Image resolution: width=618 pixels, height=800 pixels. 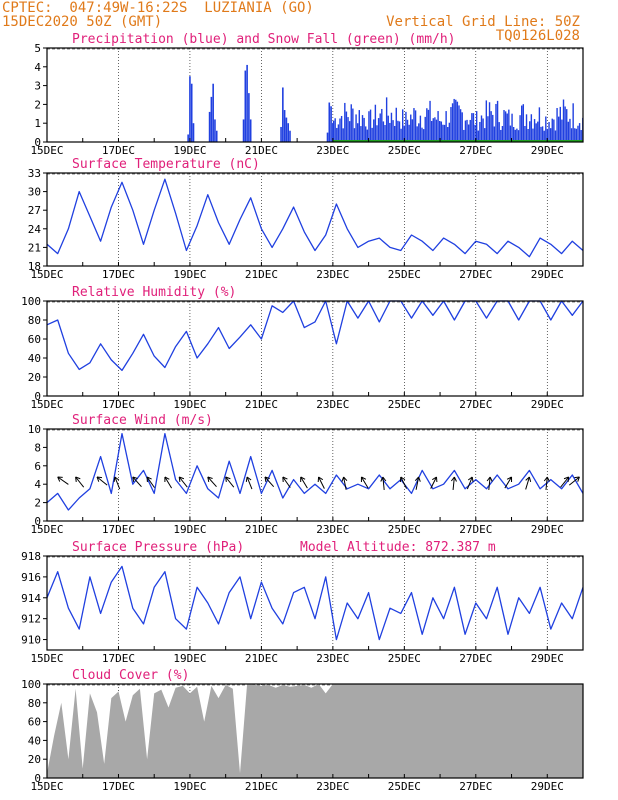 I want to click on x-tick-label: 15DEC, so click(x=46, y=529).